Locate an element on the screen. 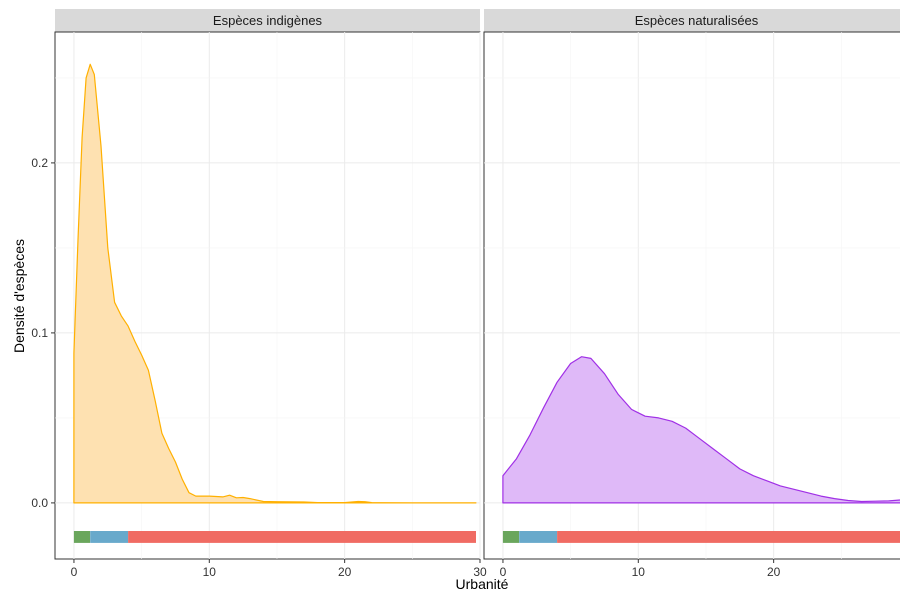 The image size is (900, 594). urbanity-bar-naturalized is located at coordinates (701, 537).